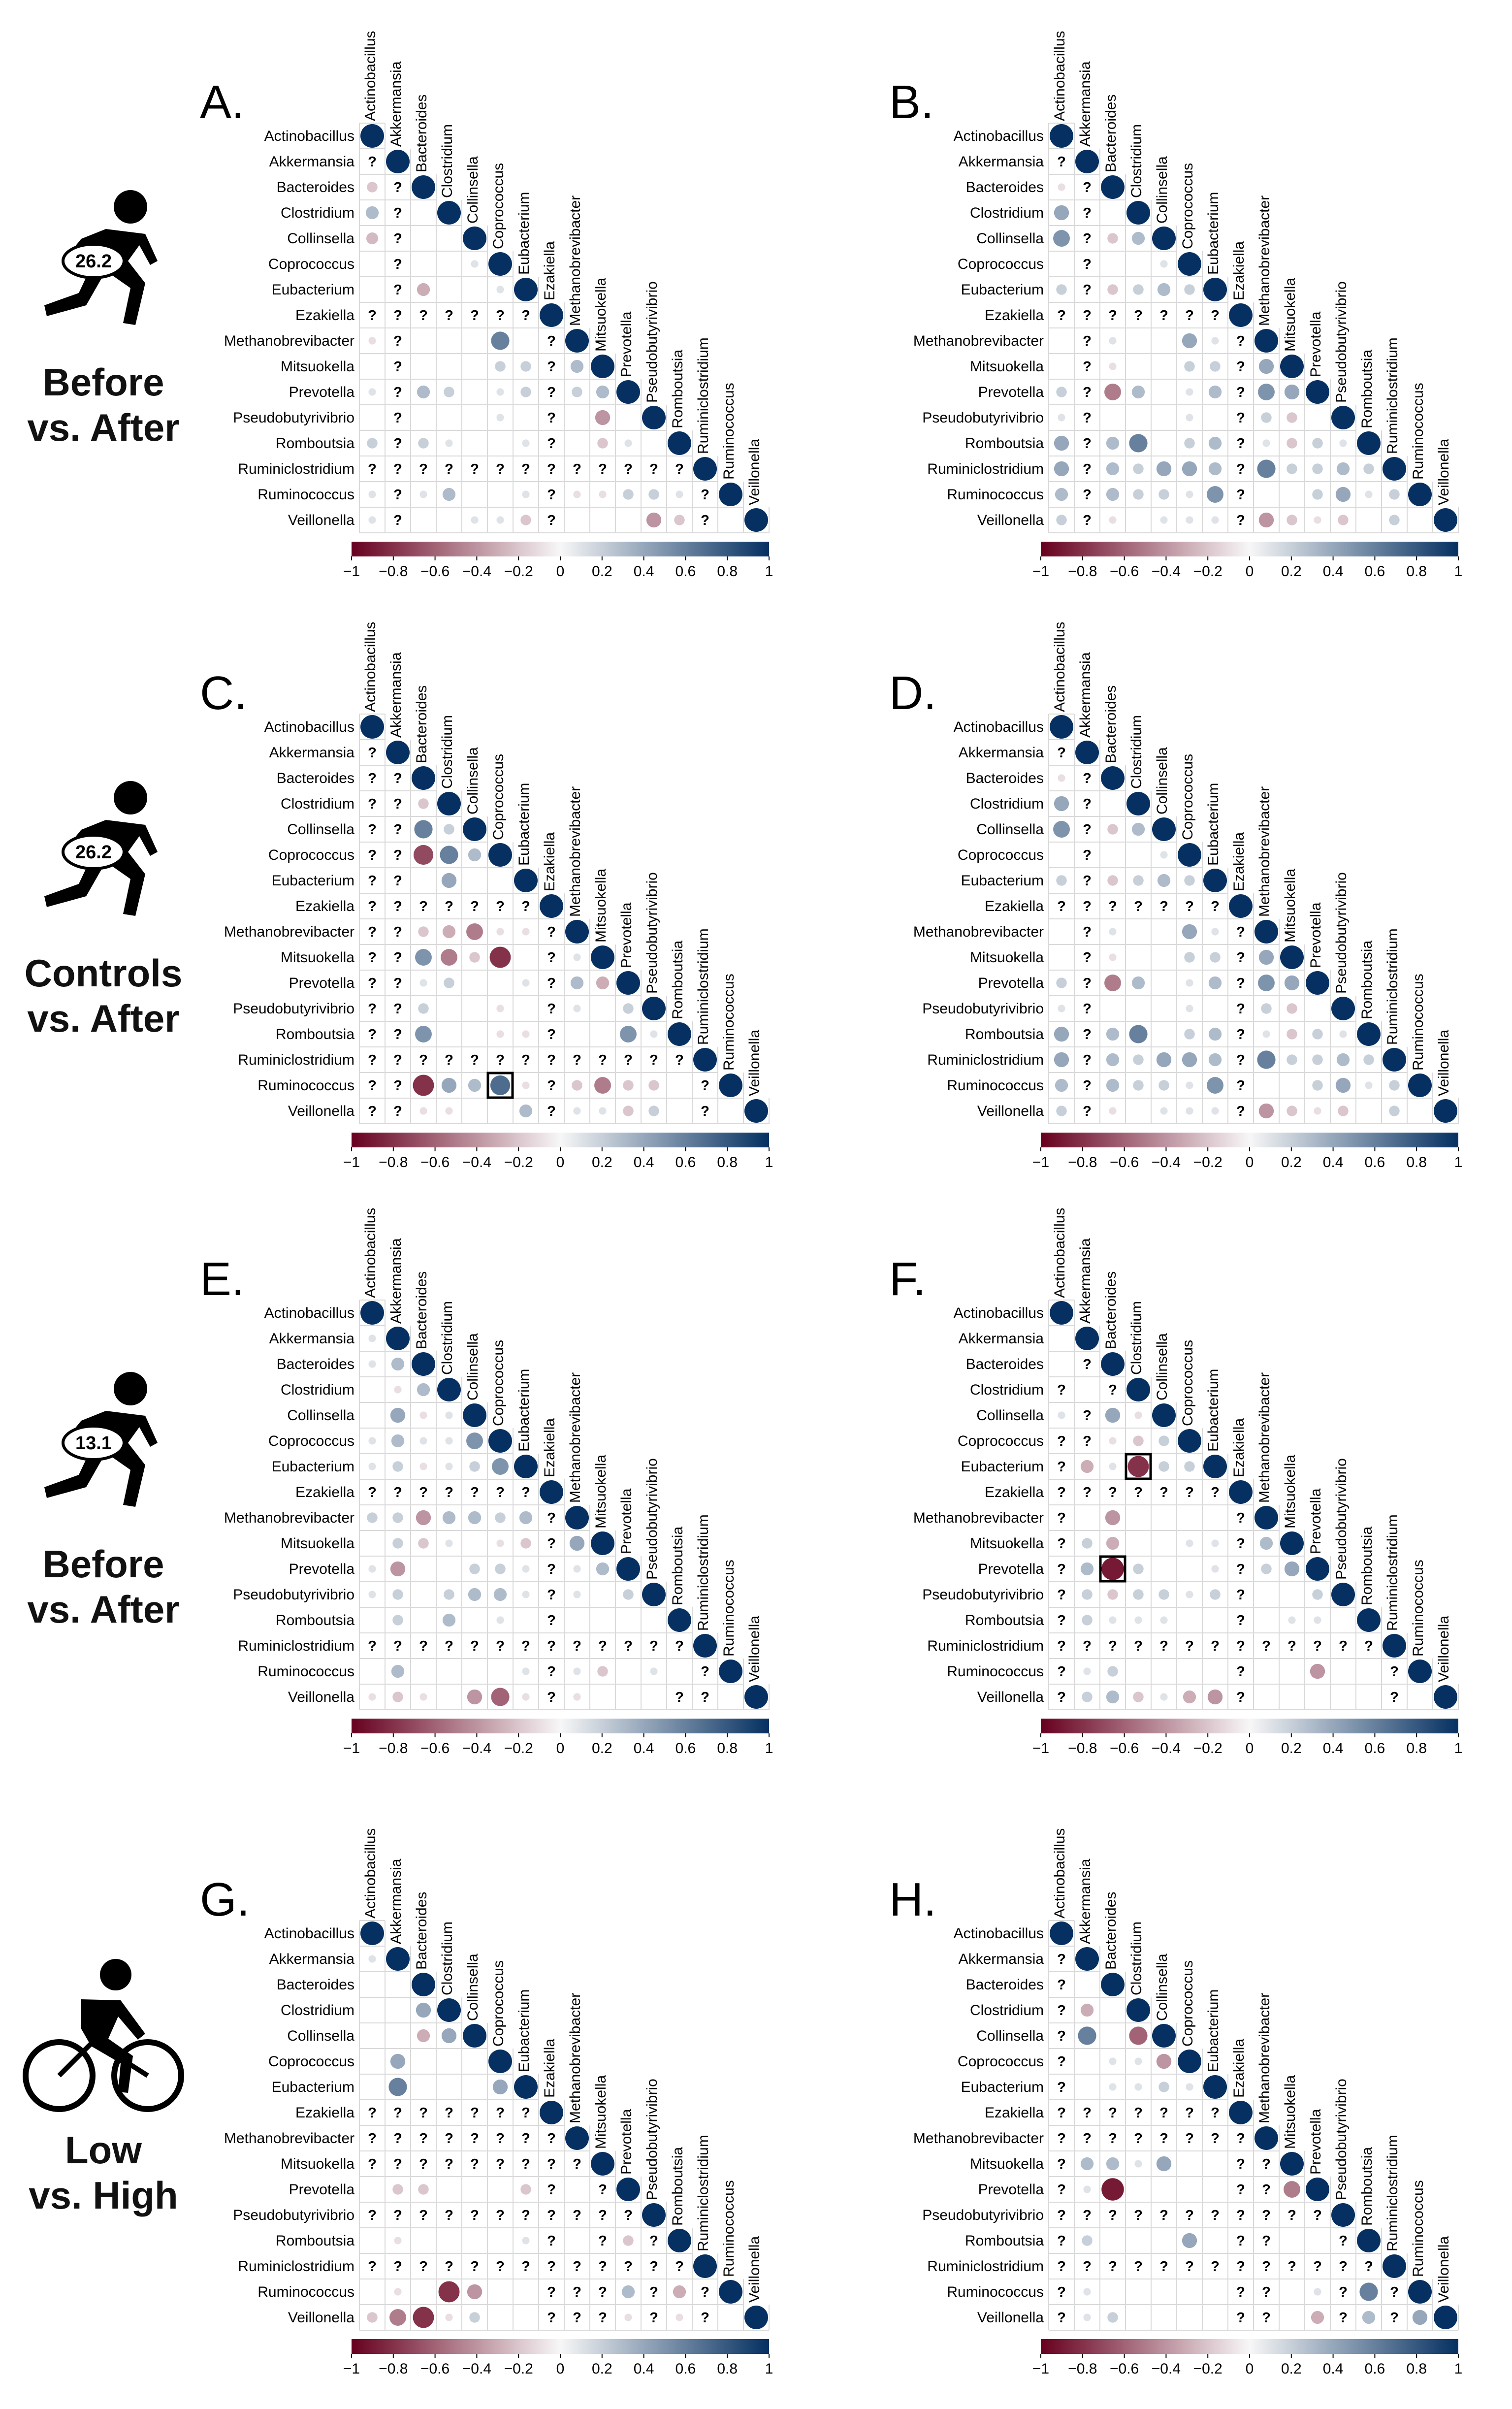  I want to click on colorbar-tick-label: 0.8, so click(728, 2369).